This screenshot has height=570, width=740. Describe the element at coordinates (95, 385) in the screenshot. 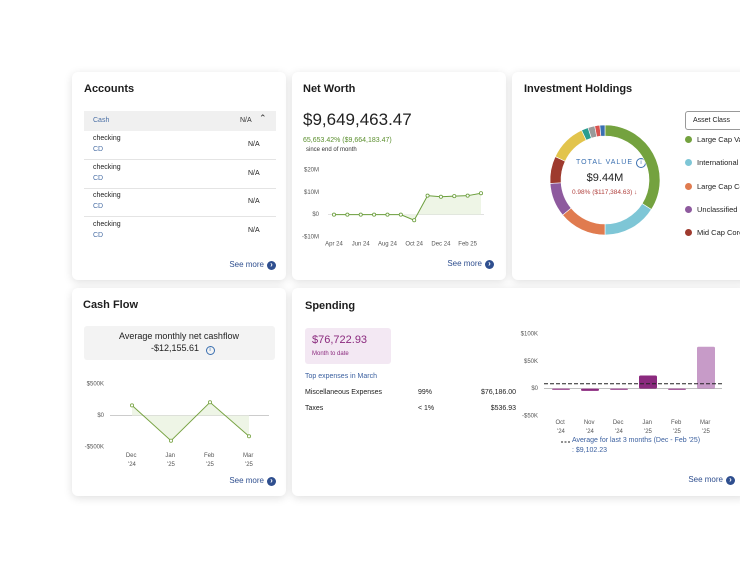

I see `y-tick-label: $500K` at that location.